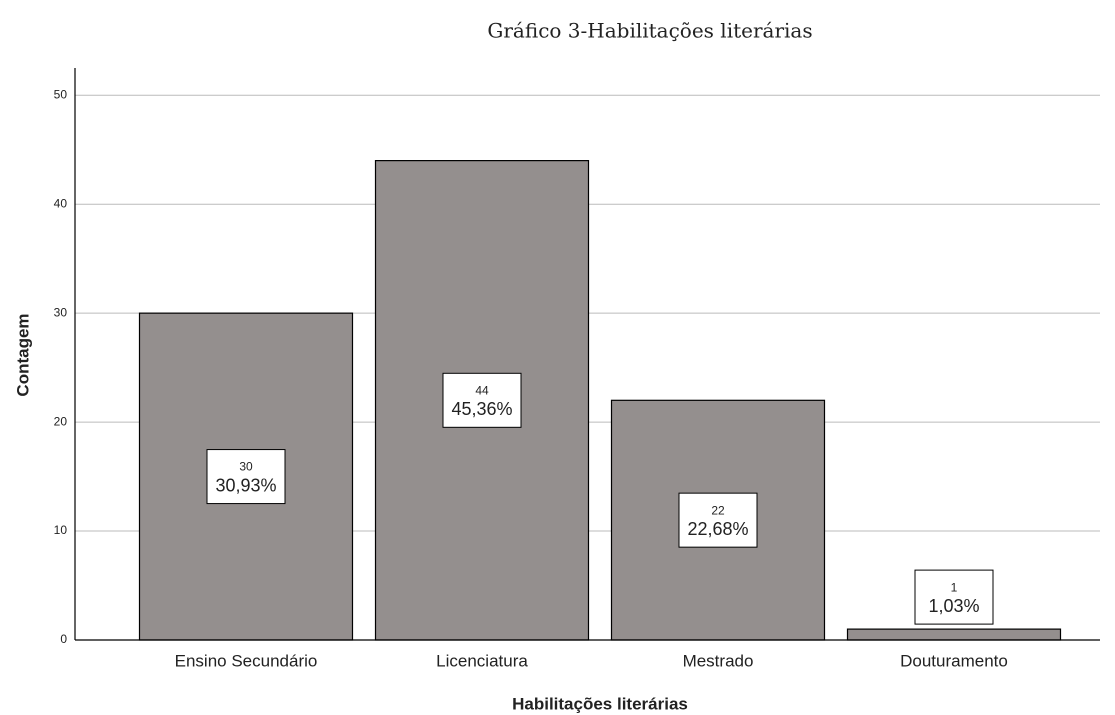  I want to click on x-tick-label: Licenciatura, so click(482, 660).